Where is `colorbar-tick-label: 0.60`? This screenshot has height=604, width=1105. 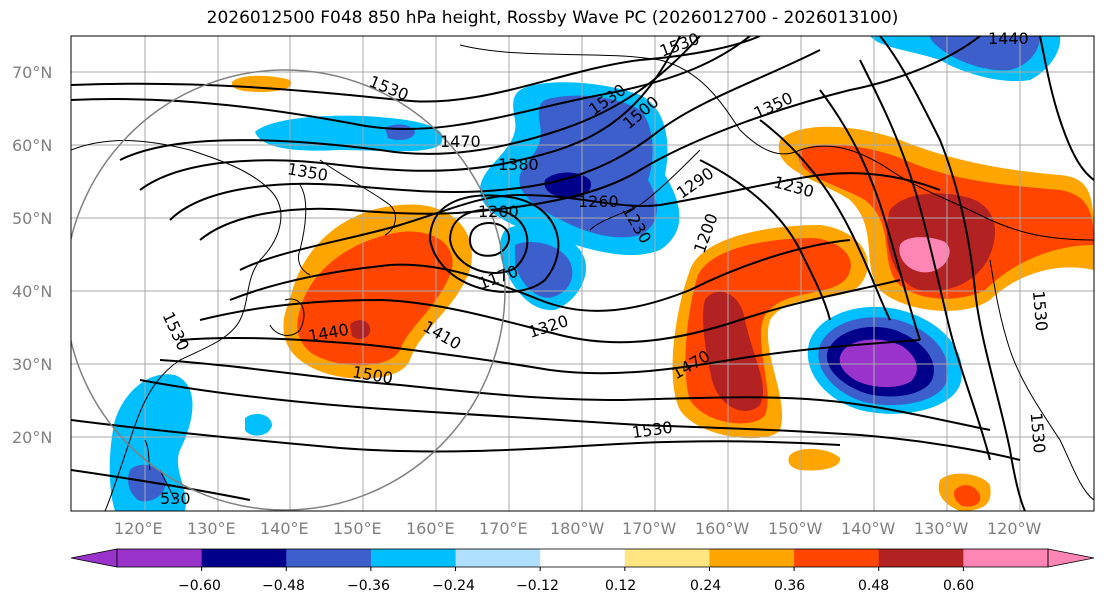 colorbar-tick-label: 0.60 is located at coordinates (958, 586).